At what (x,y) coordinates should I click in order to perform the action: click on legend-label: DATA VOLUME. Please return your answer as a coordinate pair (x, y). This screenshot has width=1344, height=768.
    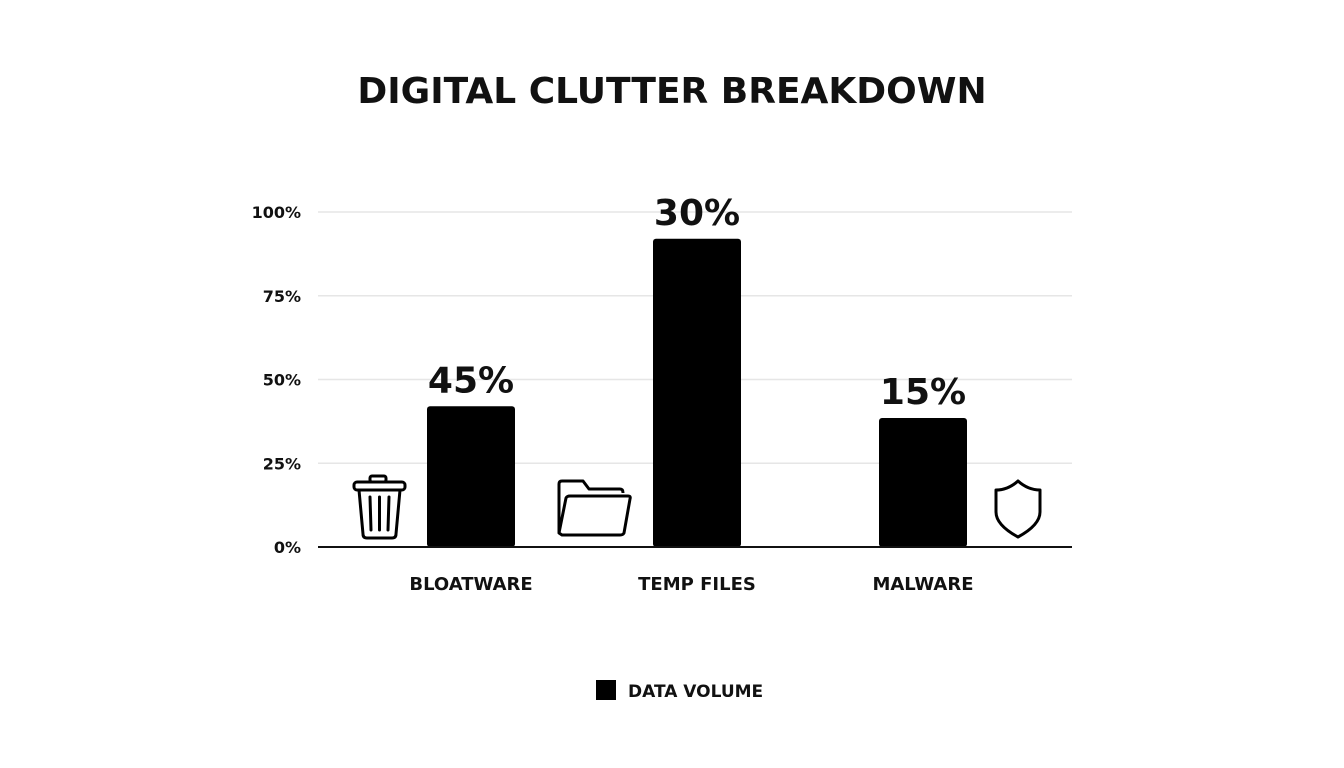
    Looking at the image, I should click on (695, 692).